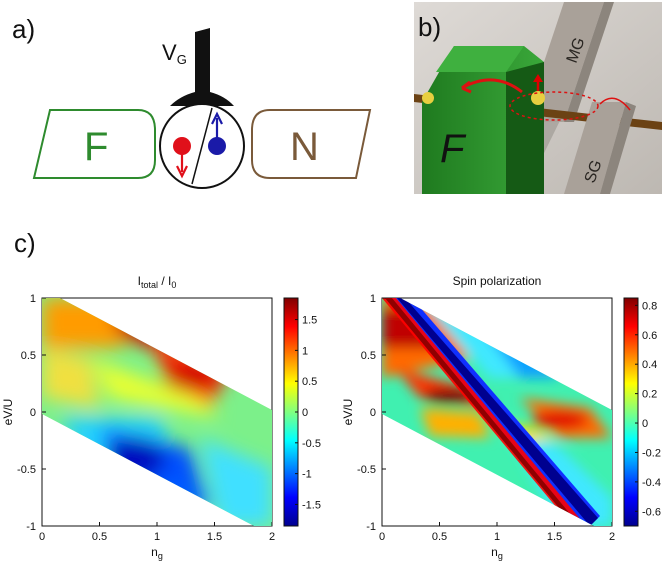 This screenshot has width=662, height=567. I want to click on spin-polarization-ytick-label-4: -1, so click(371, 527).